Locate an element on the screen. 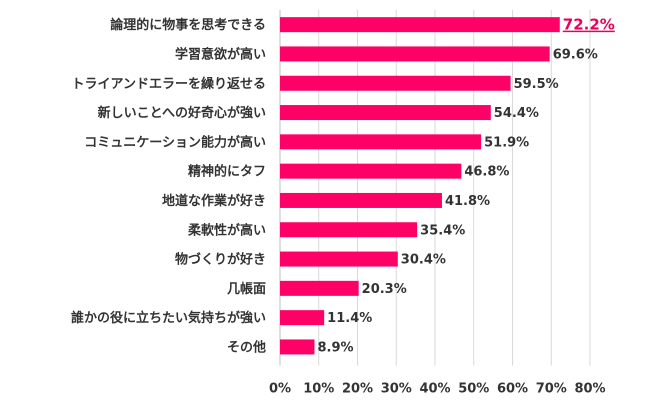 The width and height of the screenshot is (650, 403). category-label-5: 精神的にタフ is located at coordinates (227, 172).